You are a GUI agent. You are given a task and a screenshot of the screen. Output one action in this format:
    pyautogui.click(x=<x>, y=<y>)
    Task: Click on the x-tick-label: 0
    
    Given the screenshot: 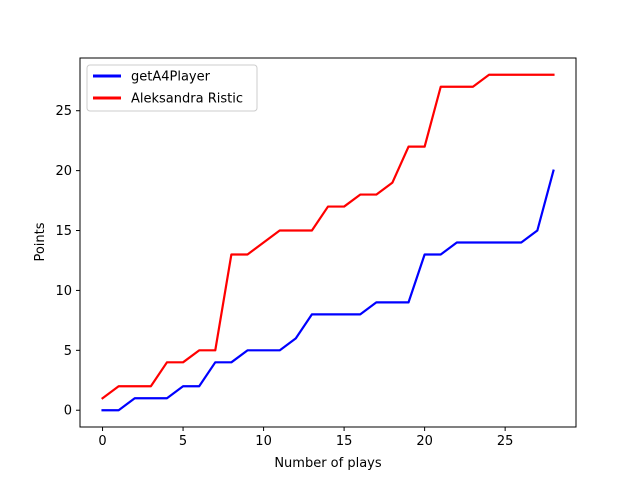 What is the action you would take?
    pyautogui.click(x=102, y=441)
    